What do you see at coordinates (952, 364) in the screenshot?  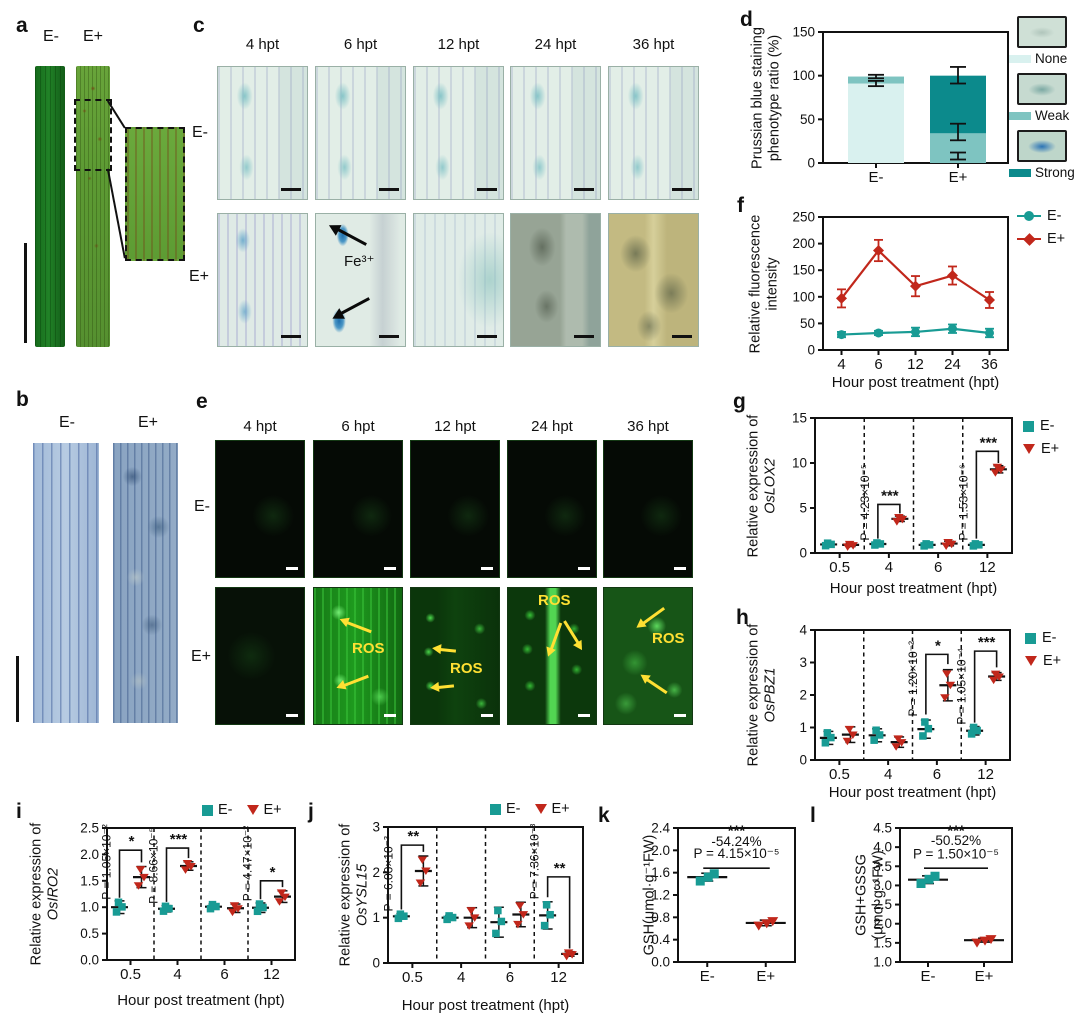 I see `svg-text: 24` at bounding box center [952, 364].